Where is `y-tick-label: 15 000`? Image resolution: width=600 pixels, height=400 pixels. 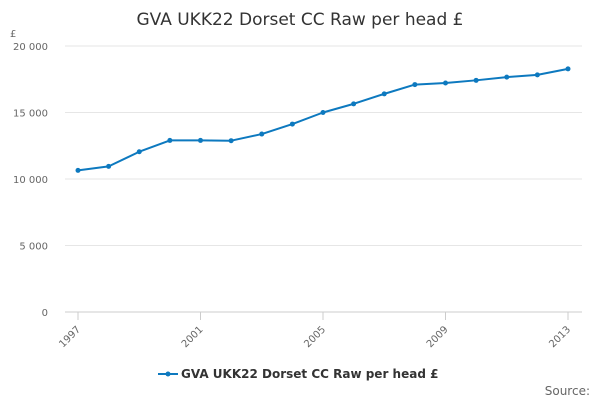
y-tick-label: 15 000 is located at coordinates (30, 114).